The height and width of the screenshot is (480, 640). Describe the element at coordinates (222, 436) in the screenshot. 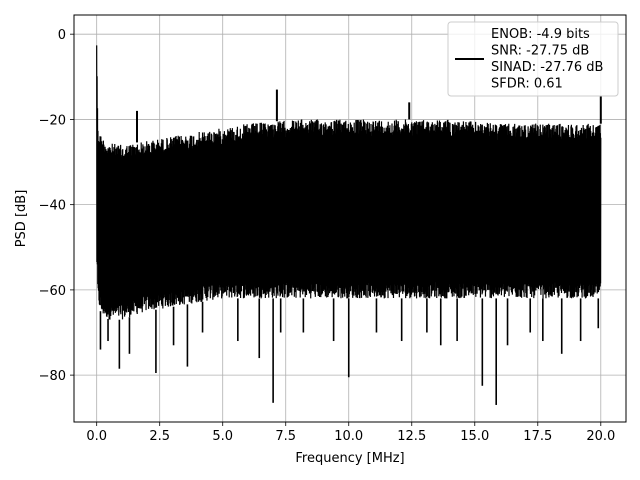

I see `x-tick-label: 5.0` at that location.